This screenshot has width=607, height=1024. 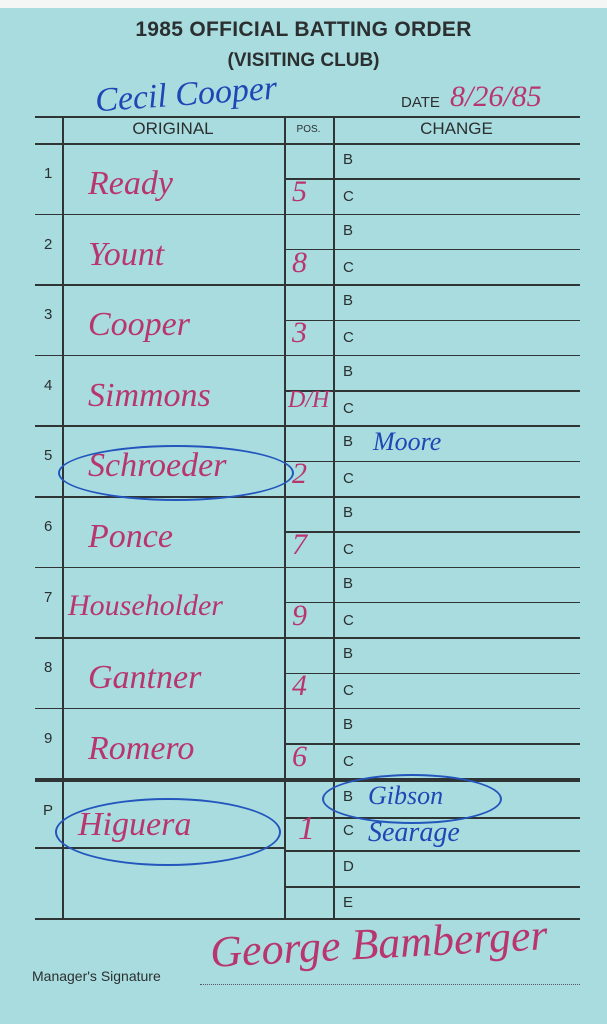 What do you see at coordinates (130, 536) in the screenshot?
I see `player-name: Ponce` at bounding box center [130, 536].